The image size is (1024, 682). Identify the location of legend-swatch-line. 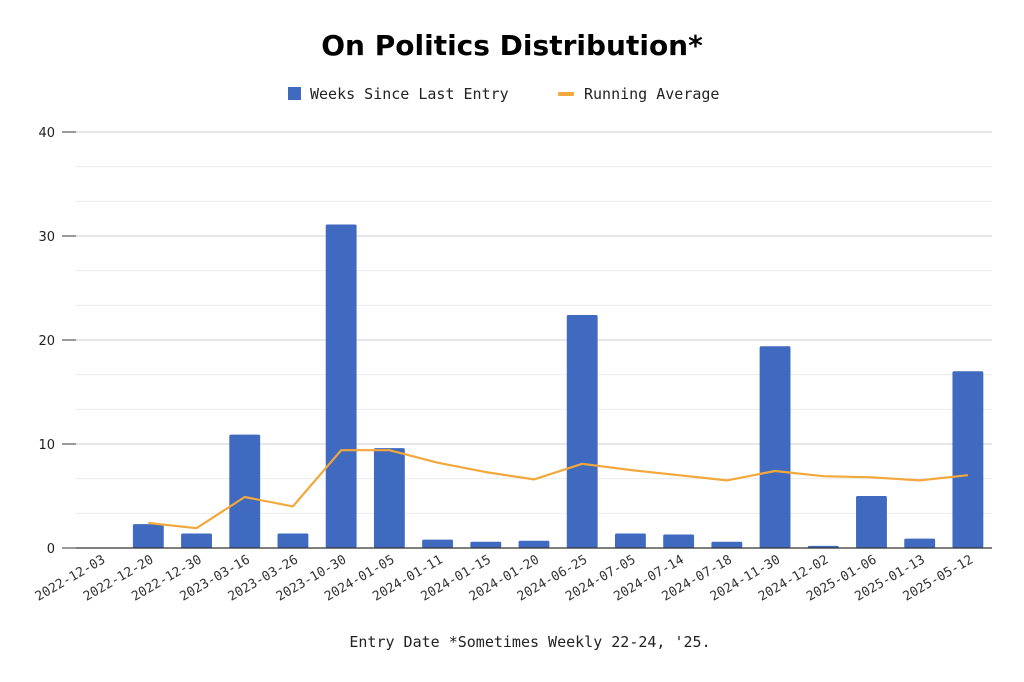
(566, 94).